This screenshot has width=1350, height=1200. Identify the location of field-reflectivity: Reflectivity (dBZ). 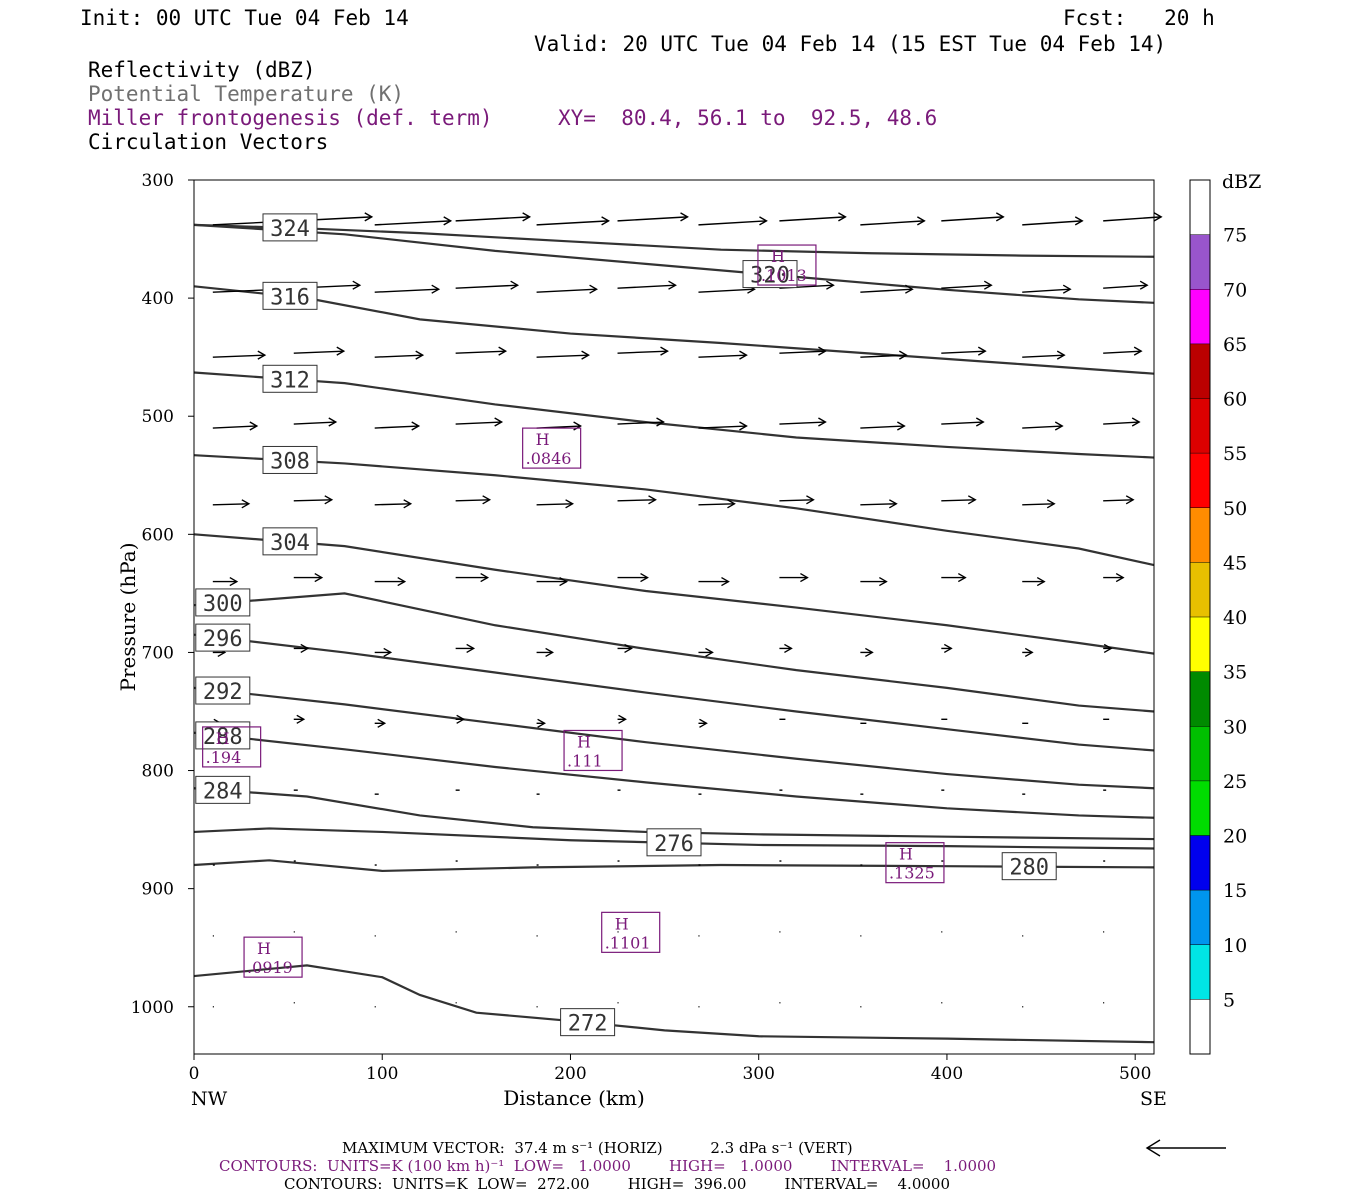
(202, 70).